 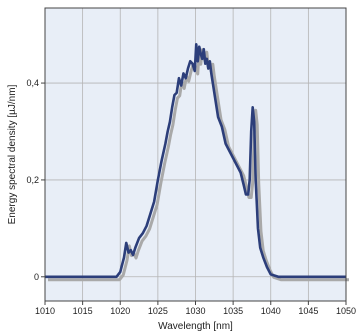 I want to click on y-tick-label: 0,2, so click(x=32, y=180).